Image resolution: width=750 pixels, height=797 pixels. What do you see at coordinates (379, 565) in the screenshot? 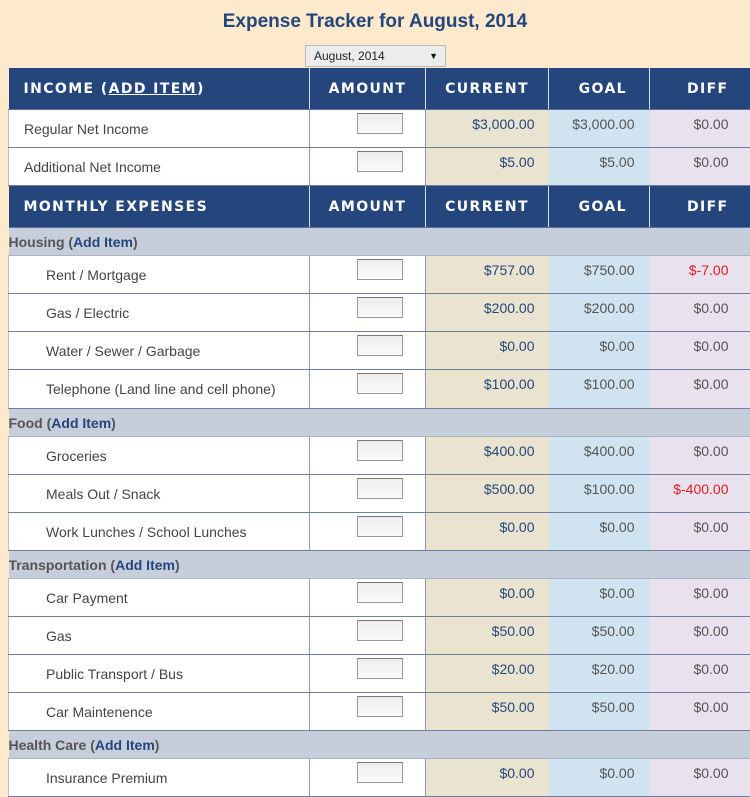
I see `category-label: Transportation (Add Item)` at bounding box center [379, 565].